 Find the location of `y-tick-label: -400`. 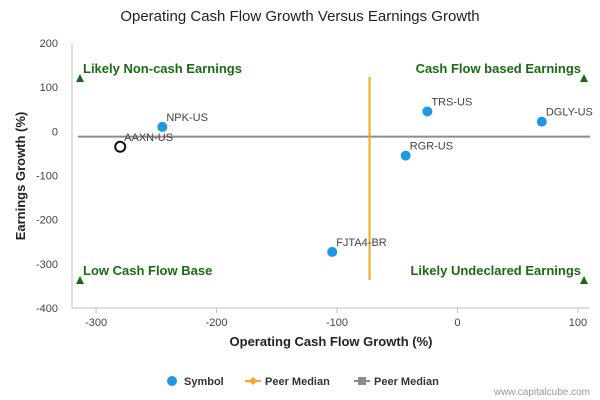

y-tick-label: -400 is located at coordinates (47, 309).